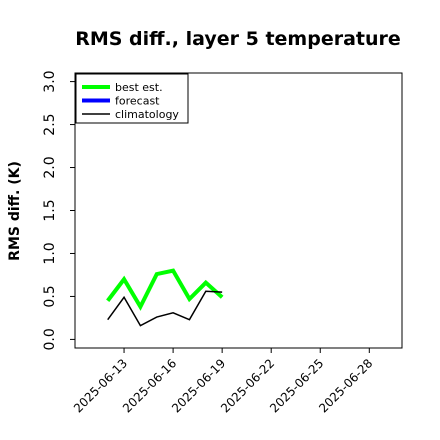  Describe the element at coordinates (137, 101) in the screenshot. I see `legend-text: forecast` at that location.